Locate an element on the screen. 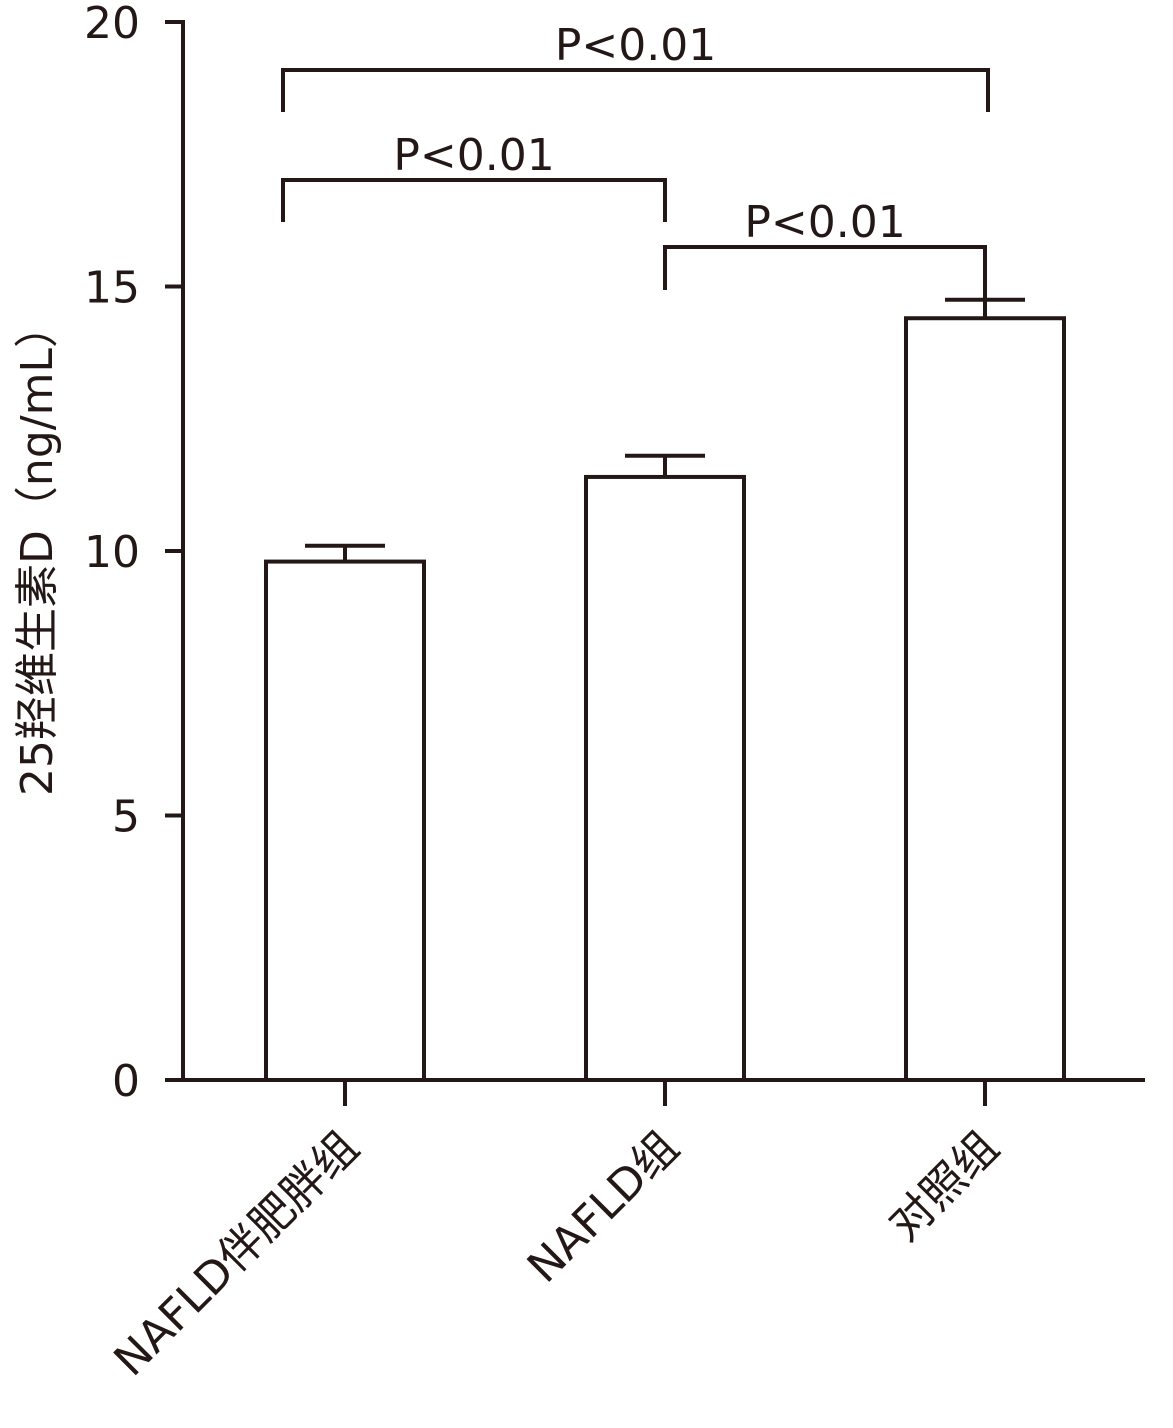  y-axis-label: 25羟维生素D（ng/mL） is located at coordinates (37, 550).